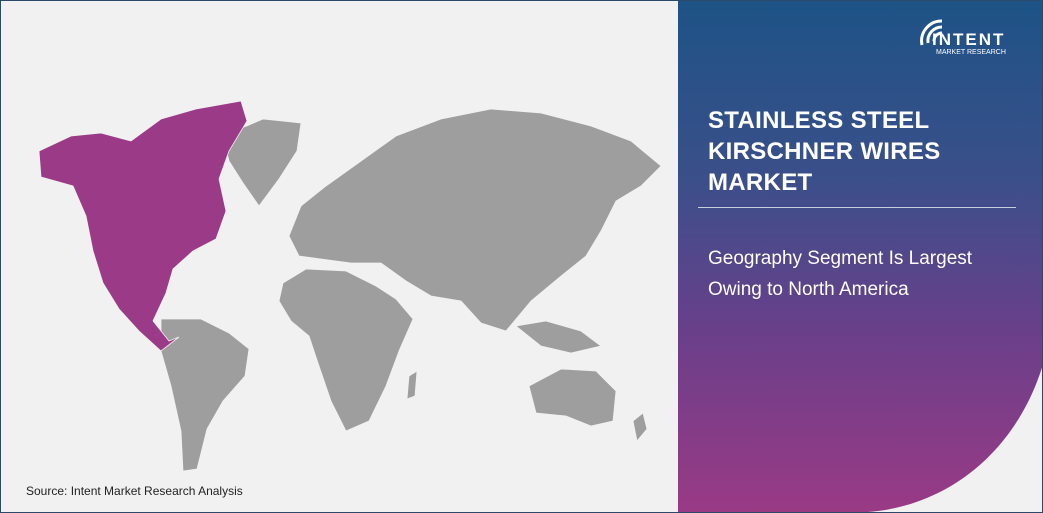  Describe the element at coordinates (640, 427) in the screenshot. I see `new-zealand` at that location.